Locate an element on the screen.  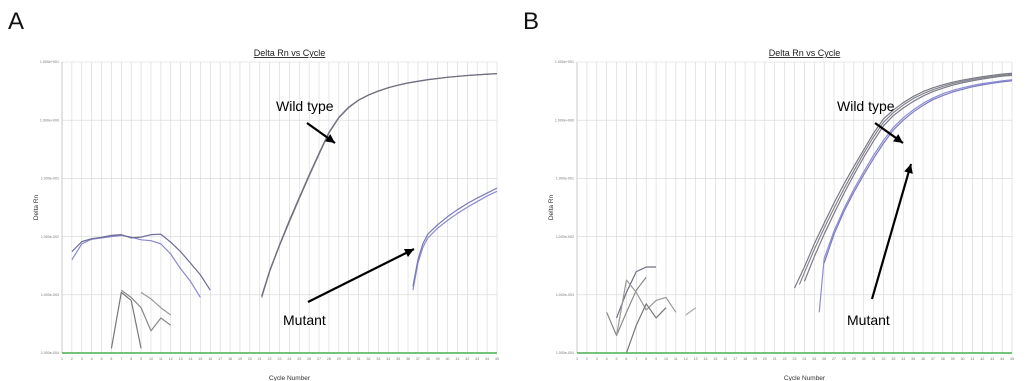
x-tick-label: 32 is located at coordinates (368, 359).